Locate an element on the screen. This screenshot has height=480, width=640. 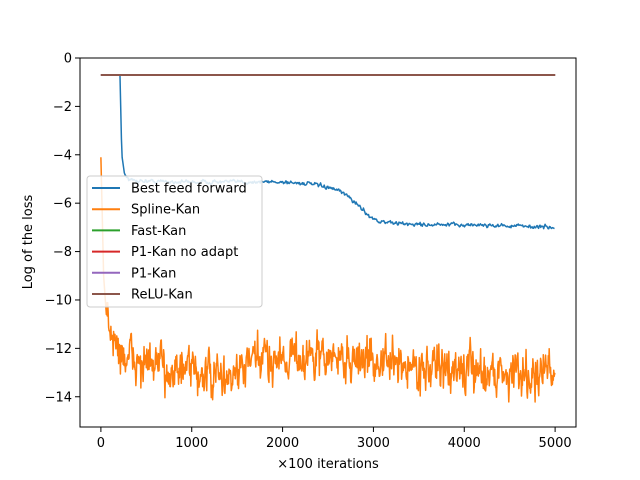
x-tick-label-3: 3000 is located at coordinates (373, 443).